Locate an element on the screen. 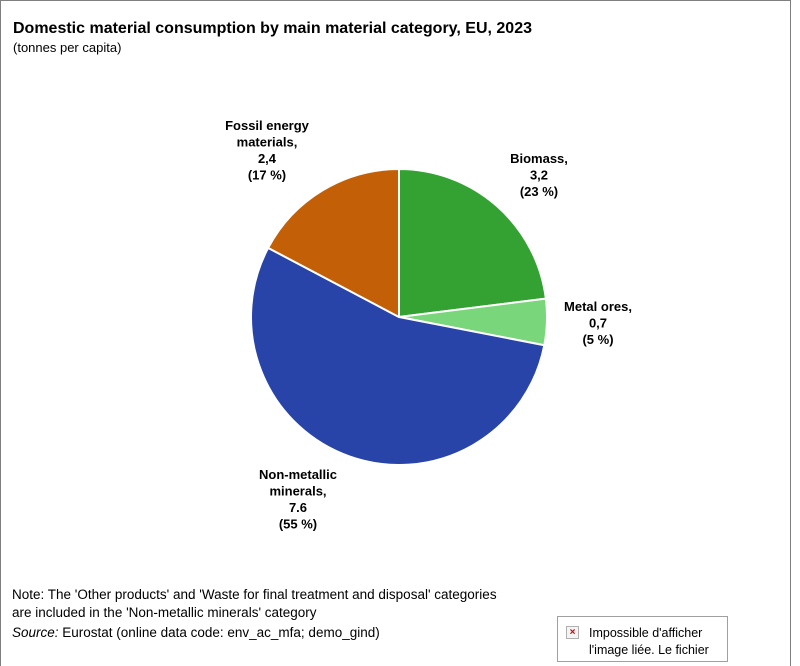 Image resolution: width=800 pixels, height=666 pixels. chart-subtitle: (tonnes per capita) is located at coordinates (67, 47).